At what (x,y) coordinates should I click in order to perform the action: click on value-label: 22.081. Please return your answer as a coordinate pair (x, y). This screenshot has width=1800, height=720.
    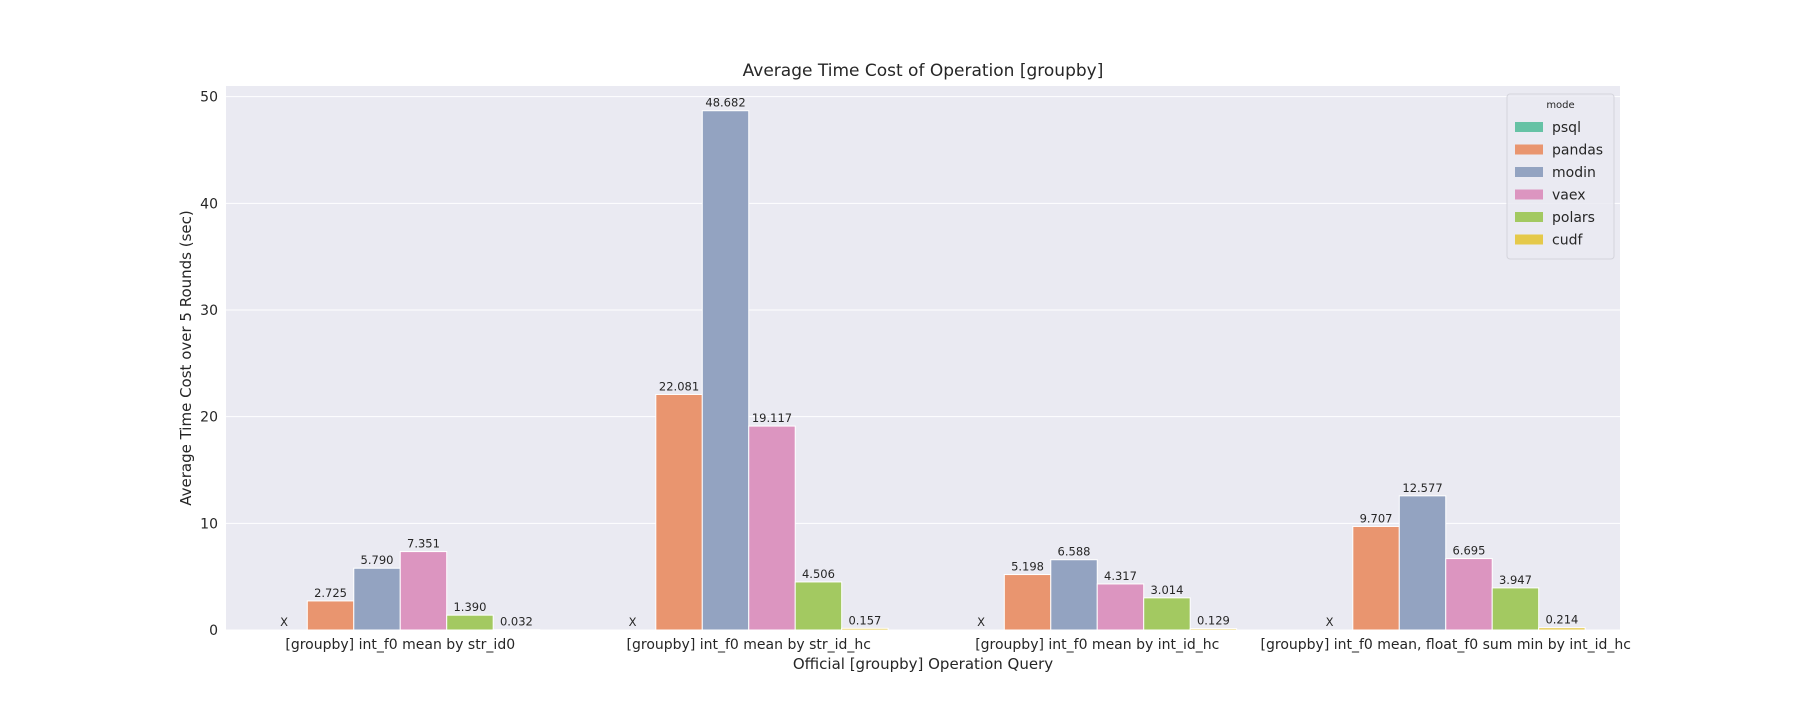
    Looking at the image, I should click on (679, 386).